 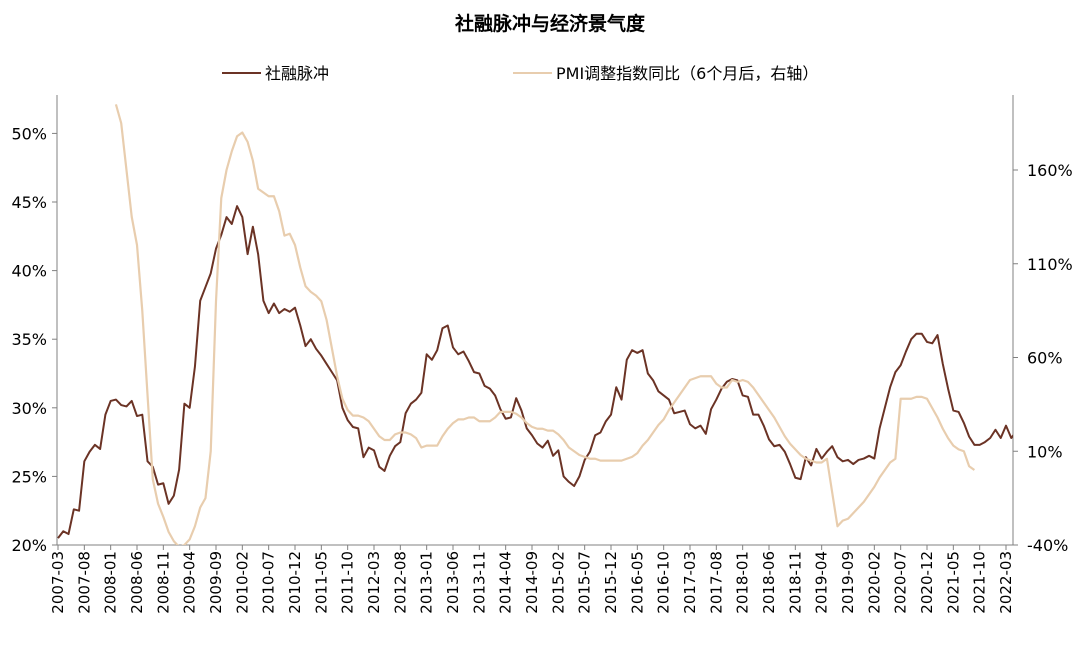 I want to click on y-right-tick-label: 160%, so click(x=1050, y=170).